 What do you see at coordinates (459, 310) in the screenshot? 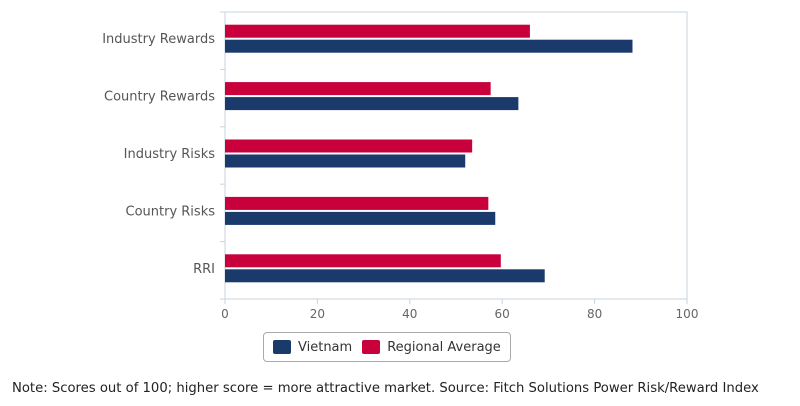
I see `x-axis-ticks: 0 20 40 60 80 100` at bounding box center [459, 310].